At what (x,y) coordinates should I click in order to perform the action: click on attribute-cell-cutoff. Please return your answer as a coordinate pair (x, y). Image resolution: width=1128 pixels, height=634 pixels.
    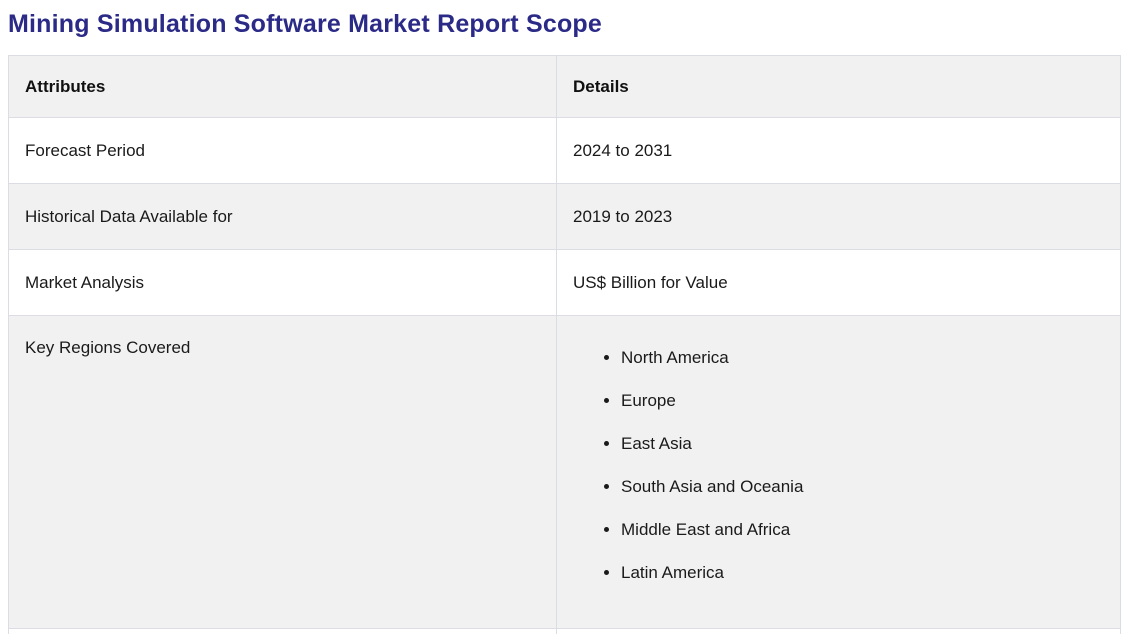
    Looking at the image, I should click on (282, 631).